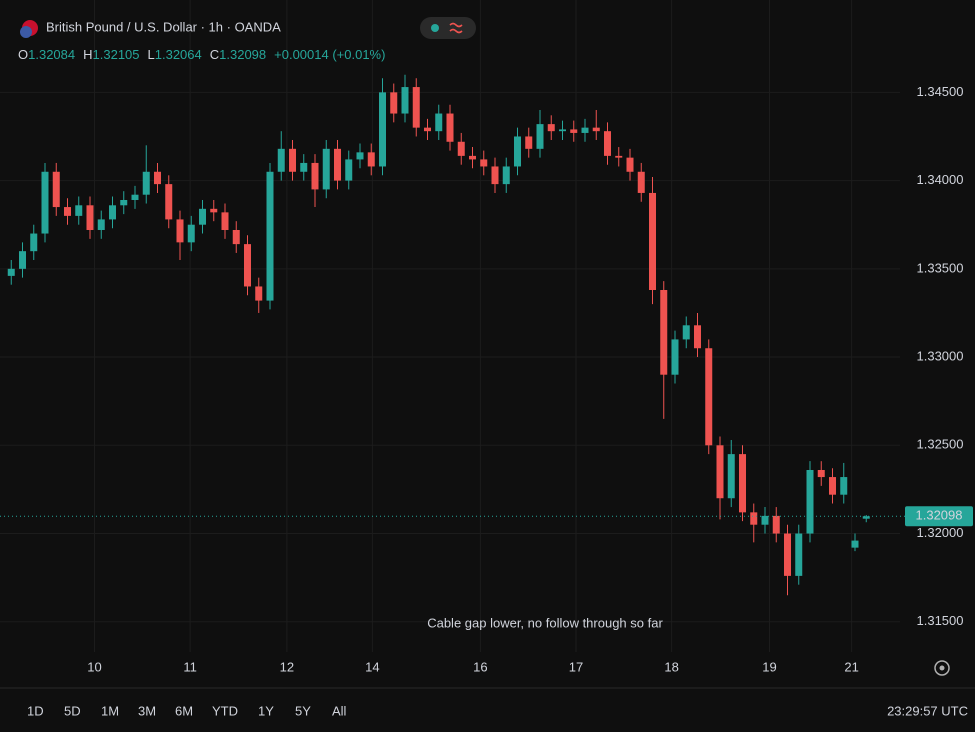 The image size is (975, 732). I want to click on range-button: 3M, so click(147, 710).